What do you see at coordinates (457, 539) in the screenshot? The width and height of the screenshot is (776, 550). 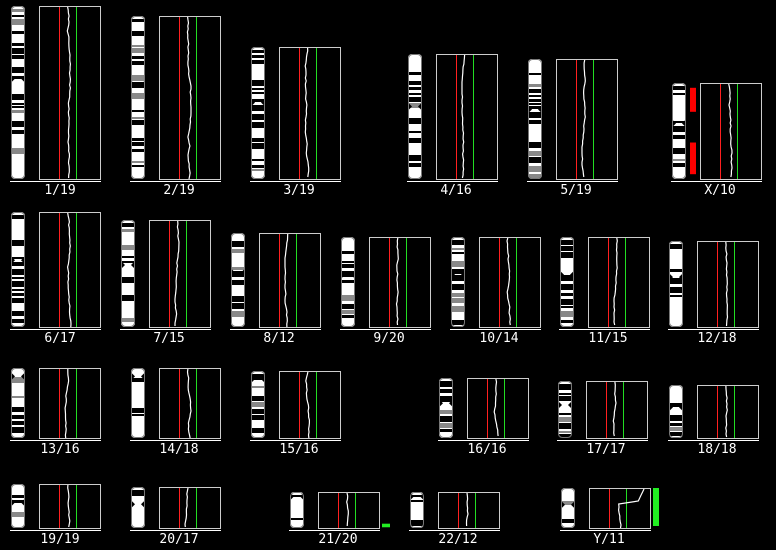 I see `chromosome-label: 22/12` at bounding box center [457, 539].